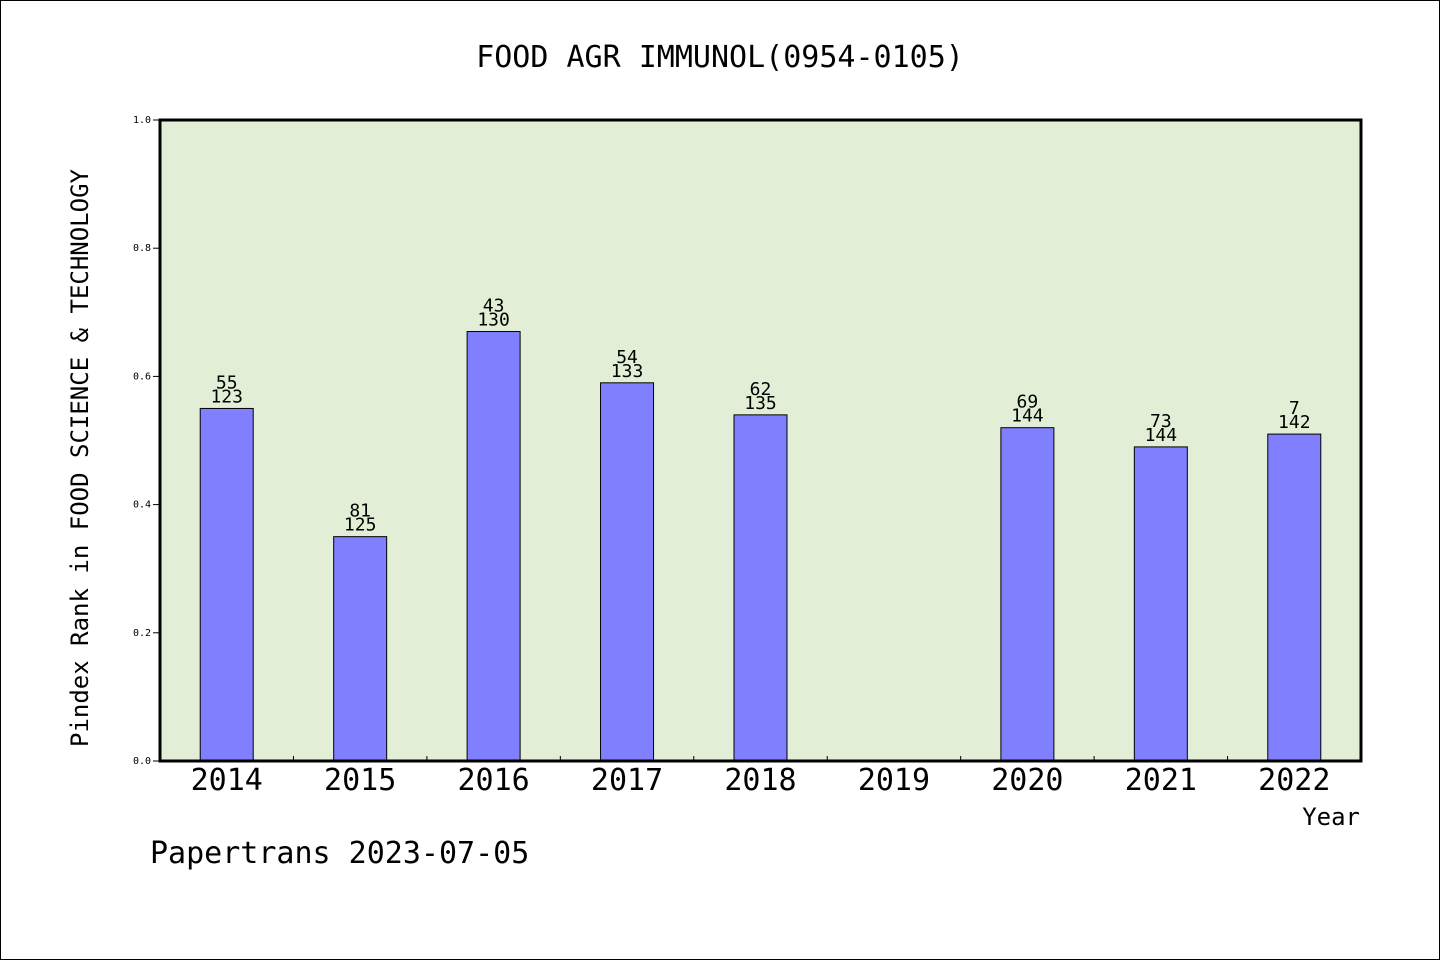  I want to click on bar-2022, so click(1294, 597).